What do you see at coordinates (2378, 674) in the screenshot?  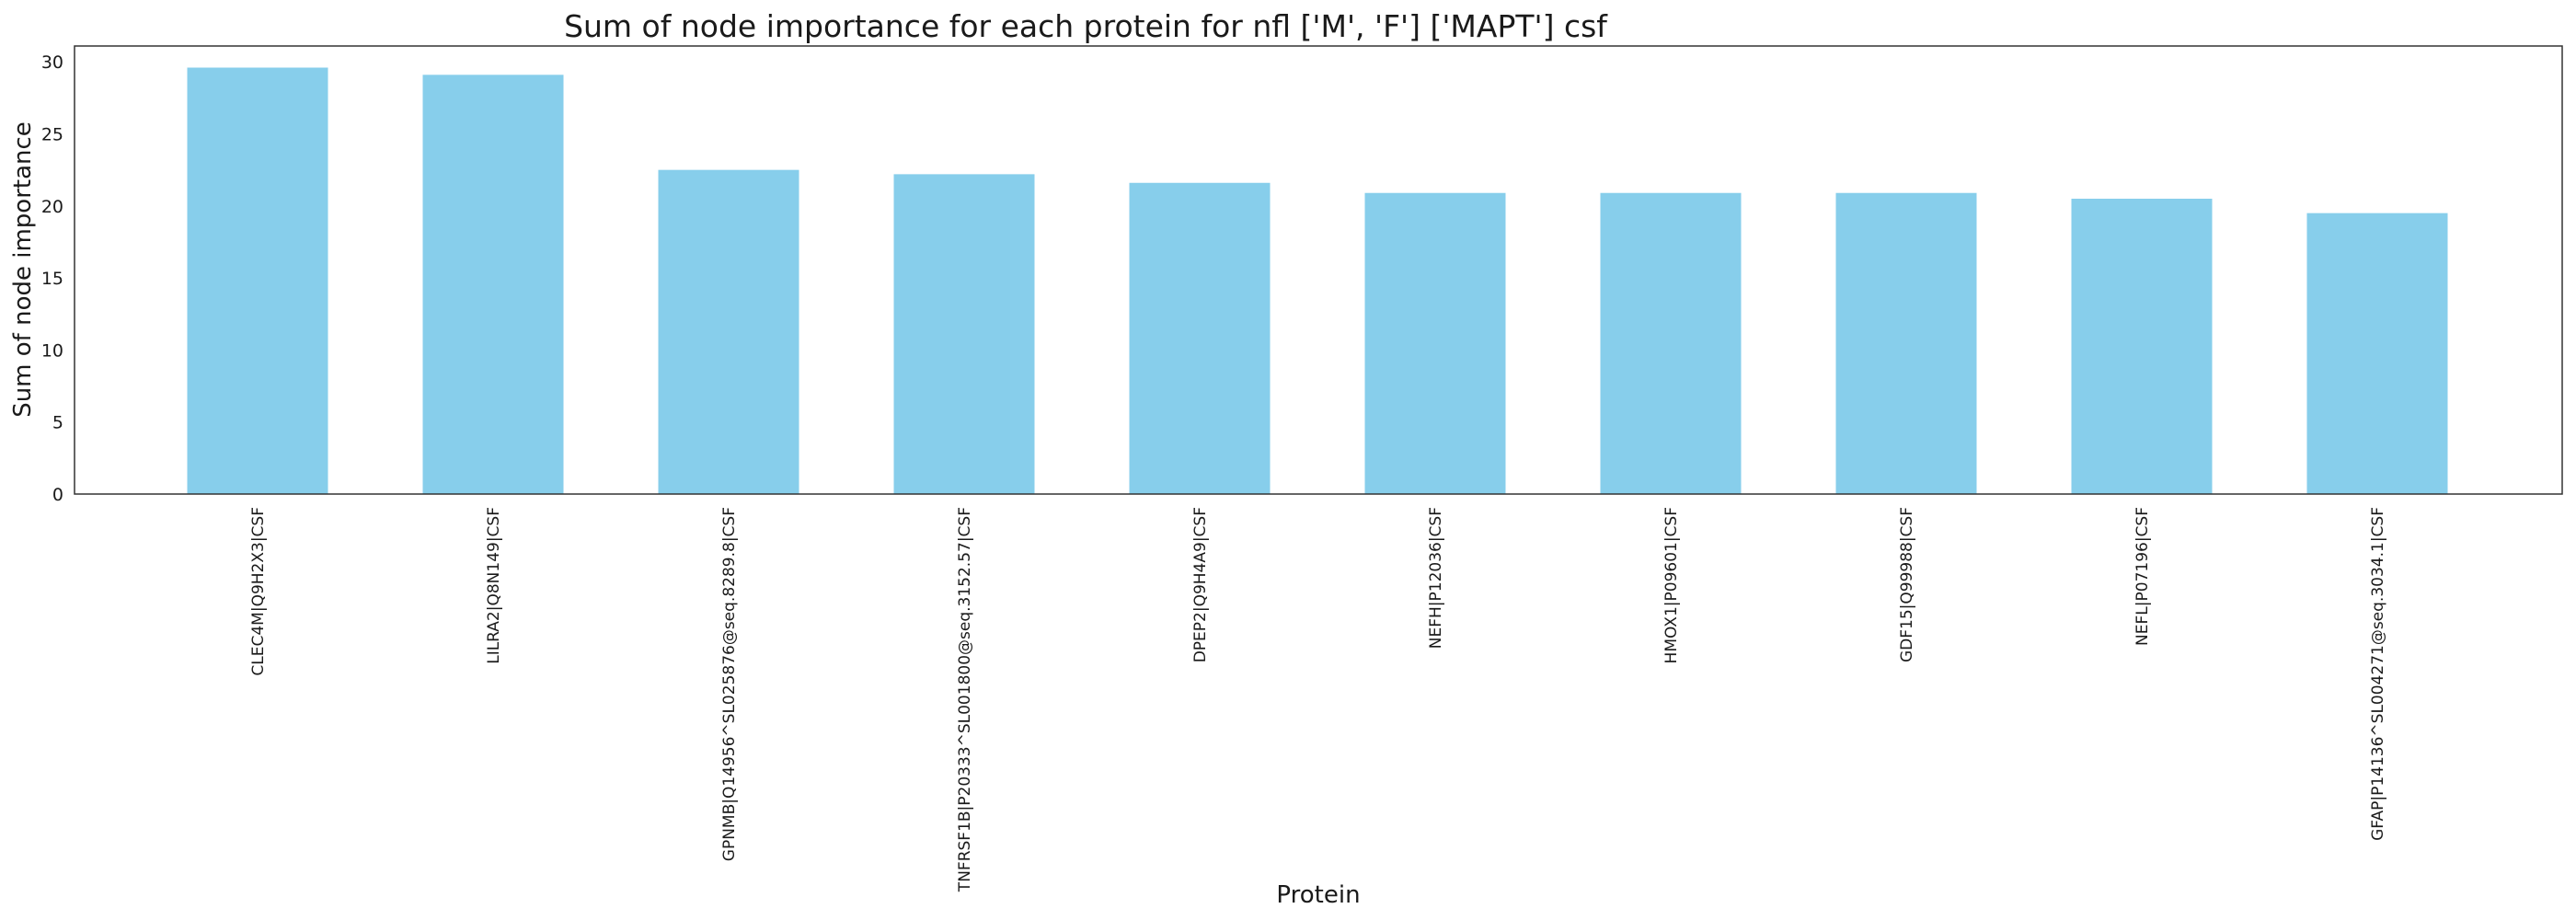 I see `x-tick-label: GFAP|P14136^SL004271@seq.3034.1|CSF` at bounding box center [2378, 674].